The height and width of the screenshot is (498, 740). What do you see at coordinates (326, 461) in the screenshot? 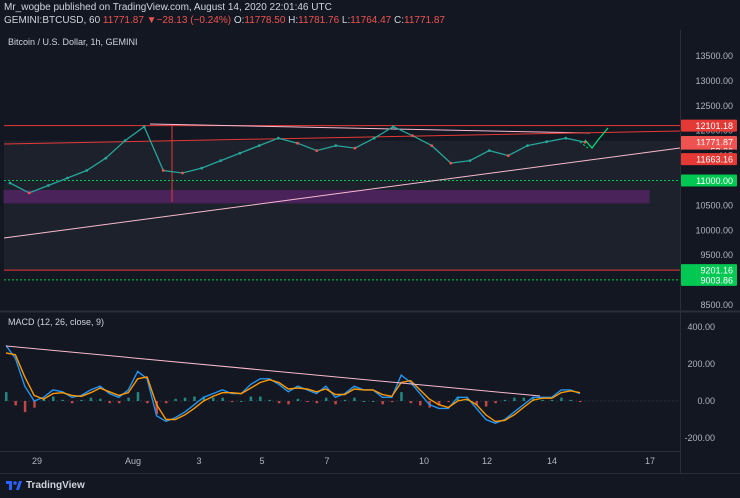
I see `time-tick-label: 7` at bounding box center [326, 461].